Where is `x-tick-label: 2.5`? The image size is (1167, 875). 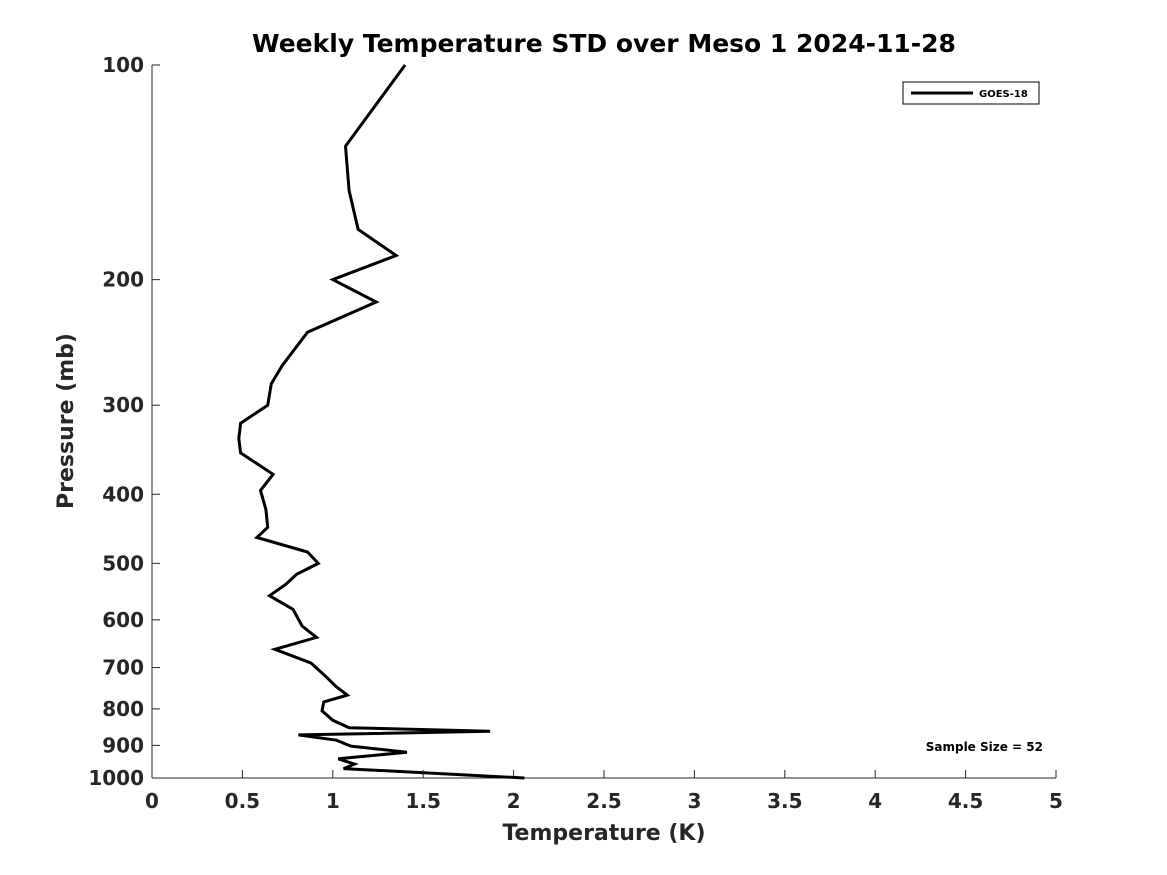 x-tick-label: 2.5 is located at coordinates (603, 801).